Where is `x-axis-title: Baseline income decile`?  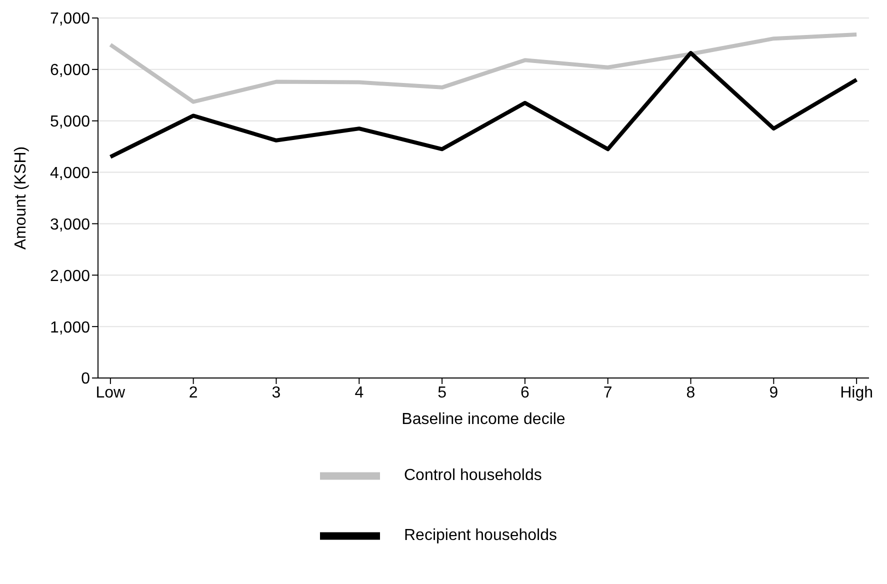 x-axis-title: Baseline income decile is located at coordinates (484, 419).